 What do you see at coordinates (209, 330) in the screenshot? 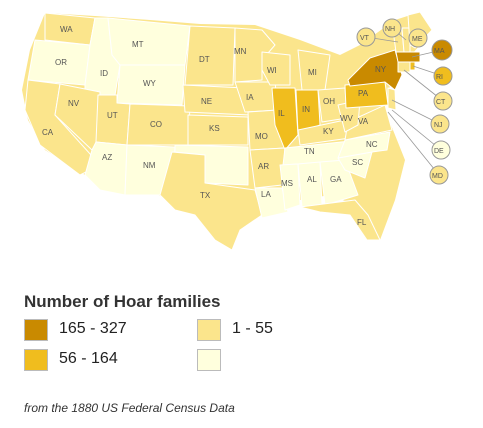
I see `legend-swatch-mid` at bounding box center [209, 330].